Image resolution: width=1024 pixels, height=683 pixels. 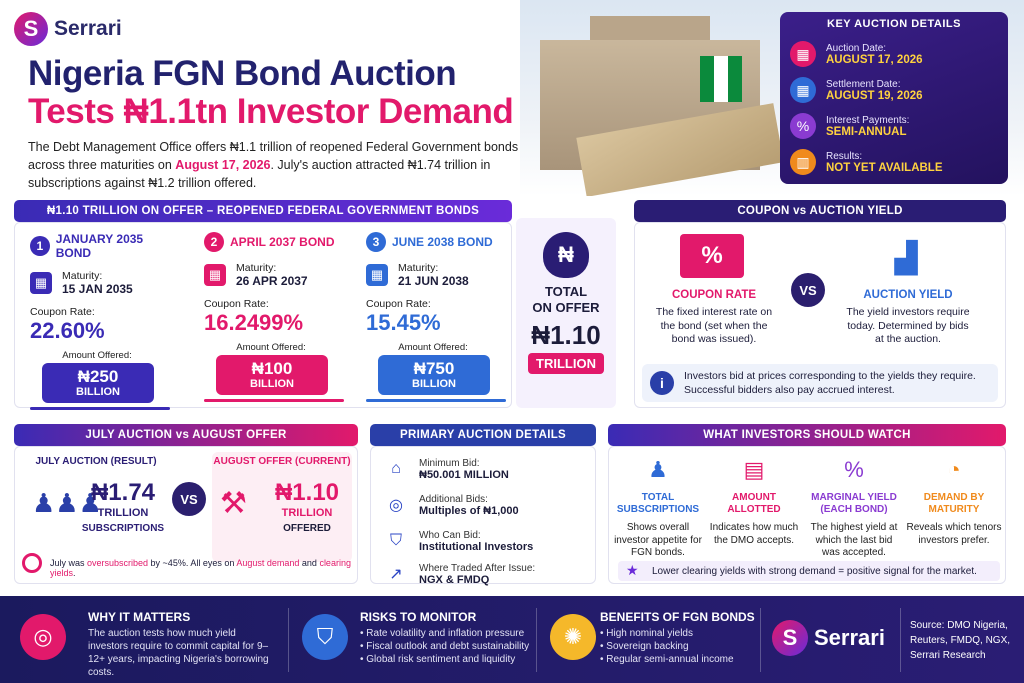 I want to click on star-icon: ★, so click(x=632, y=570).